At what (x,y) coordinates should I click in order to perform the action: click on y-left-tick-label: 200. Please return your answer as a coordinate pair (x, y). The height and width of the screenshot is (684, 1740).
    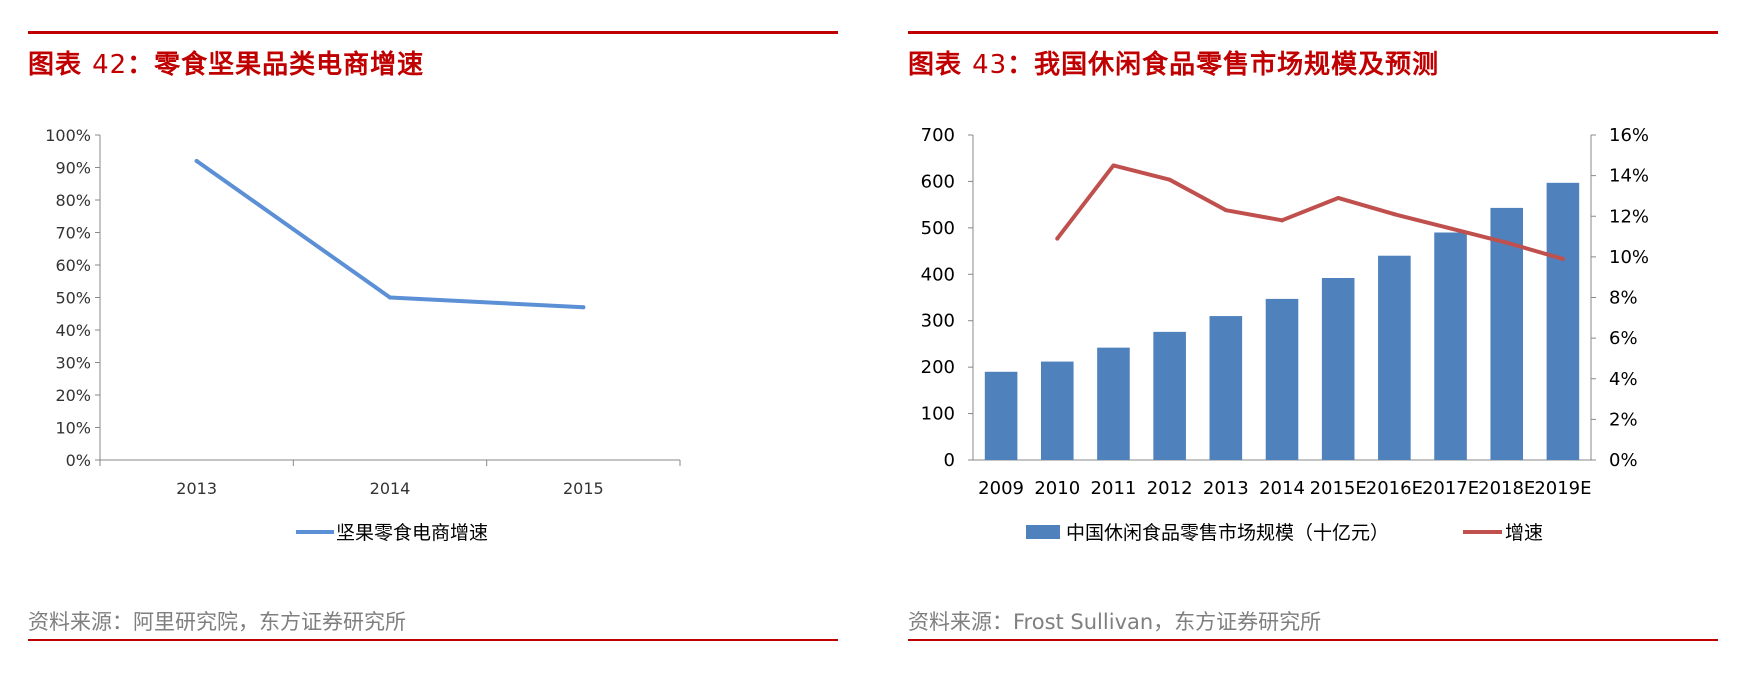
    Looking at the image, I should click on (938, 367).